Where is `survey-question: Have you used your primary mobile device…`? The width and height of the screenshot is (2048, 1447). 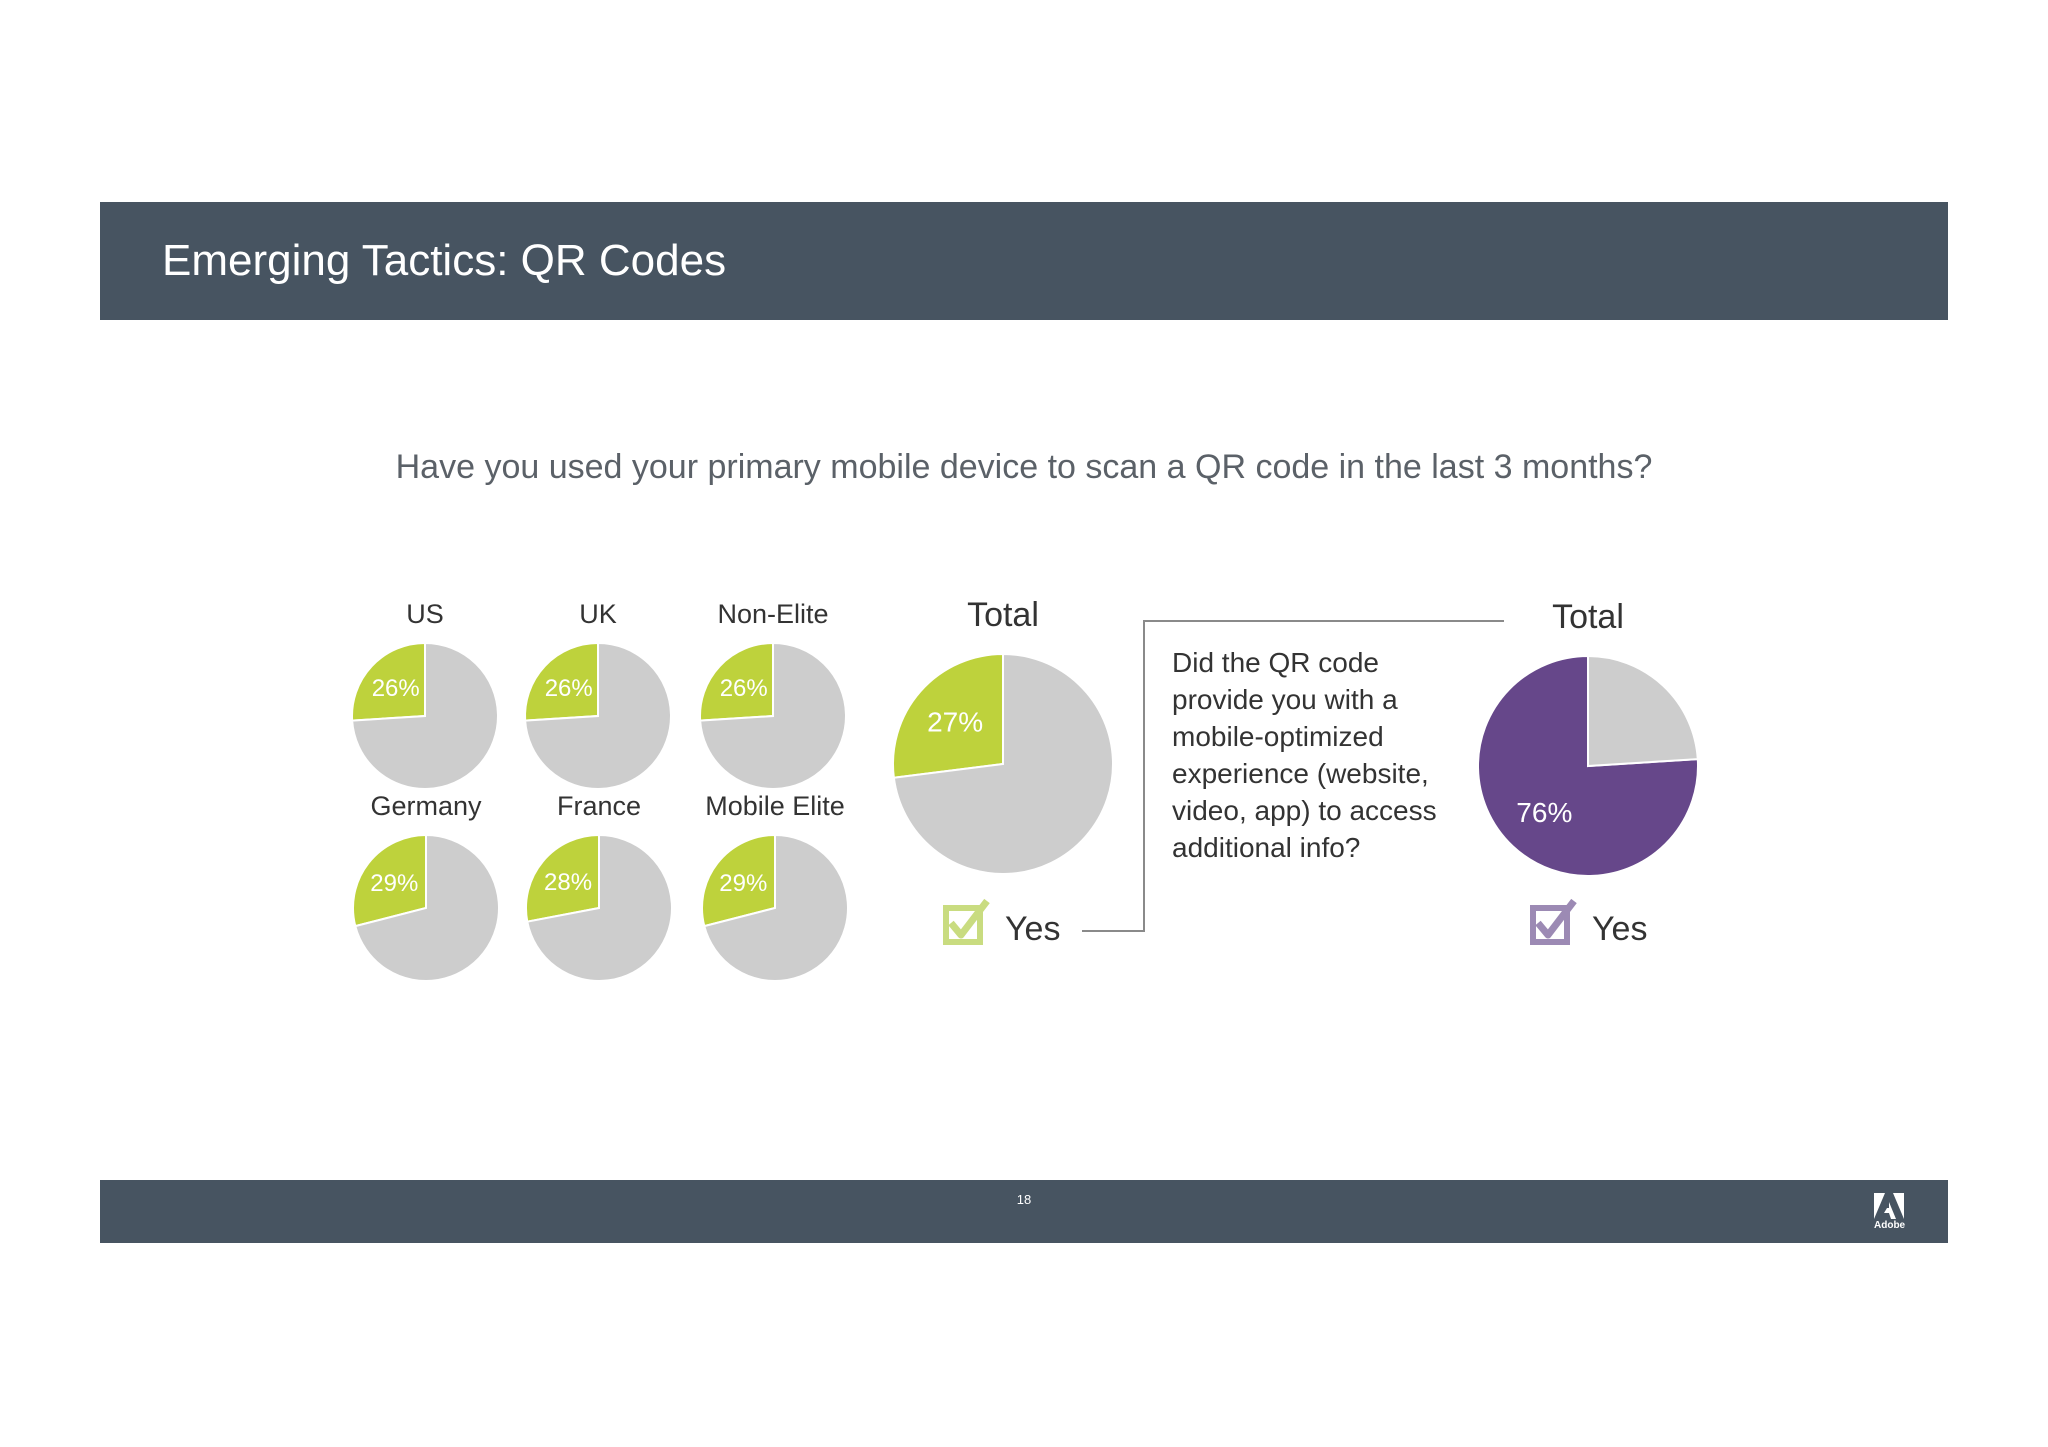 survey-question: Have you used your primary mobile device… is located at coordinates (1024, 467).